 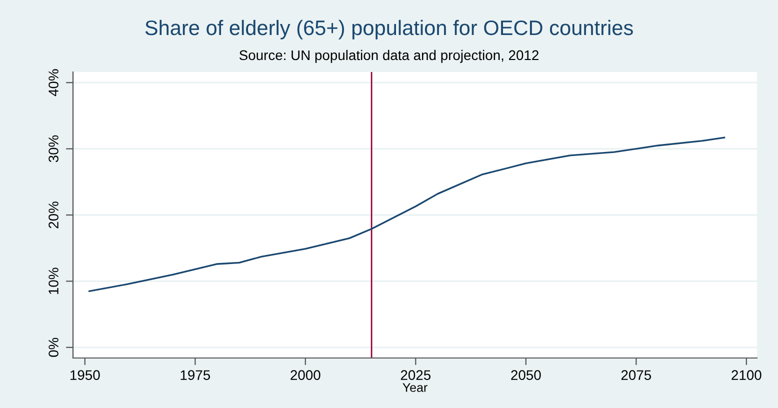 What do you see at coordinates (415, 375) in the screenshot?
I see `x-tick-label: 2025` at bounding box center [415, 375].